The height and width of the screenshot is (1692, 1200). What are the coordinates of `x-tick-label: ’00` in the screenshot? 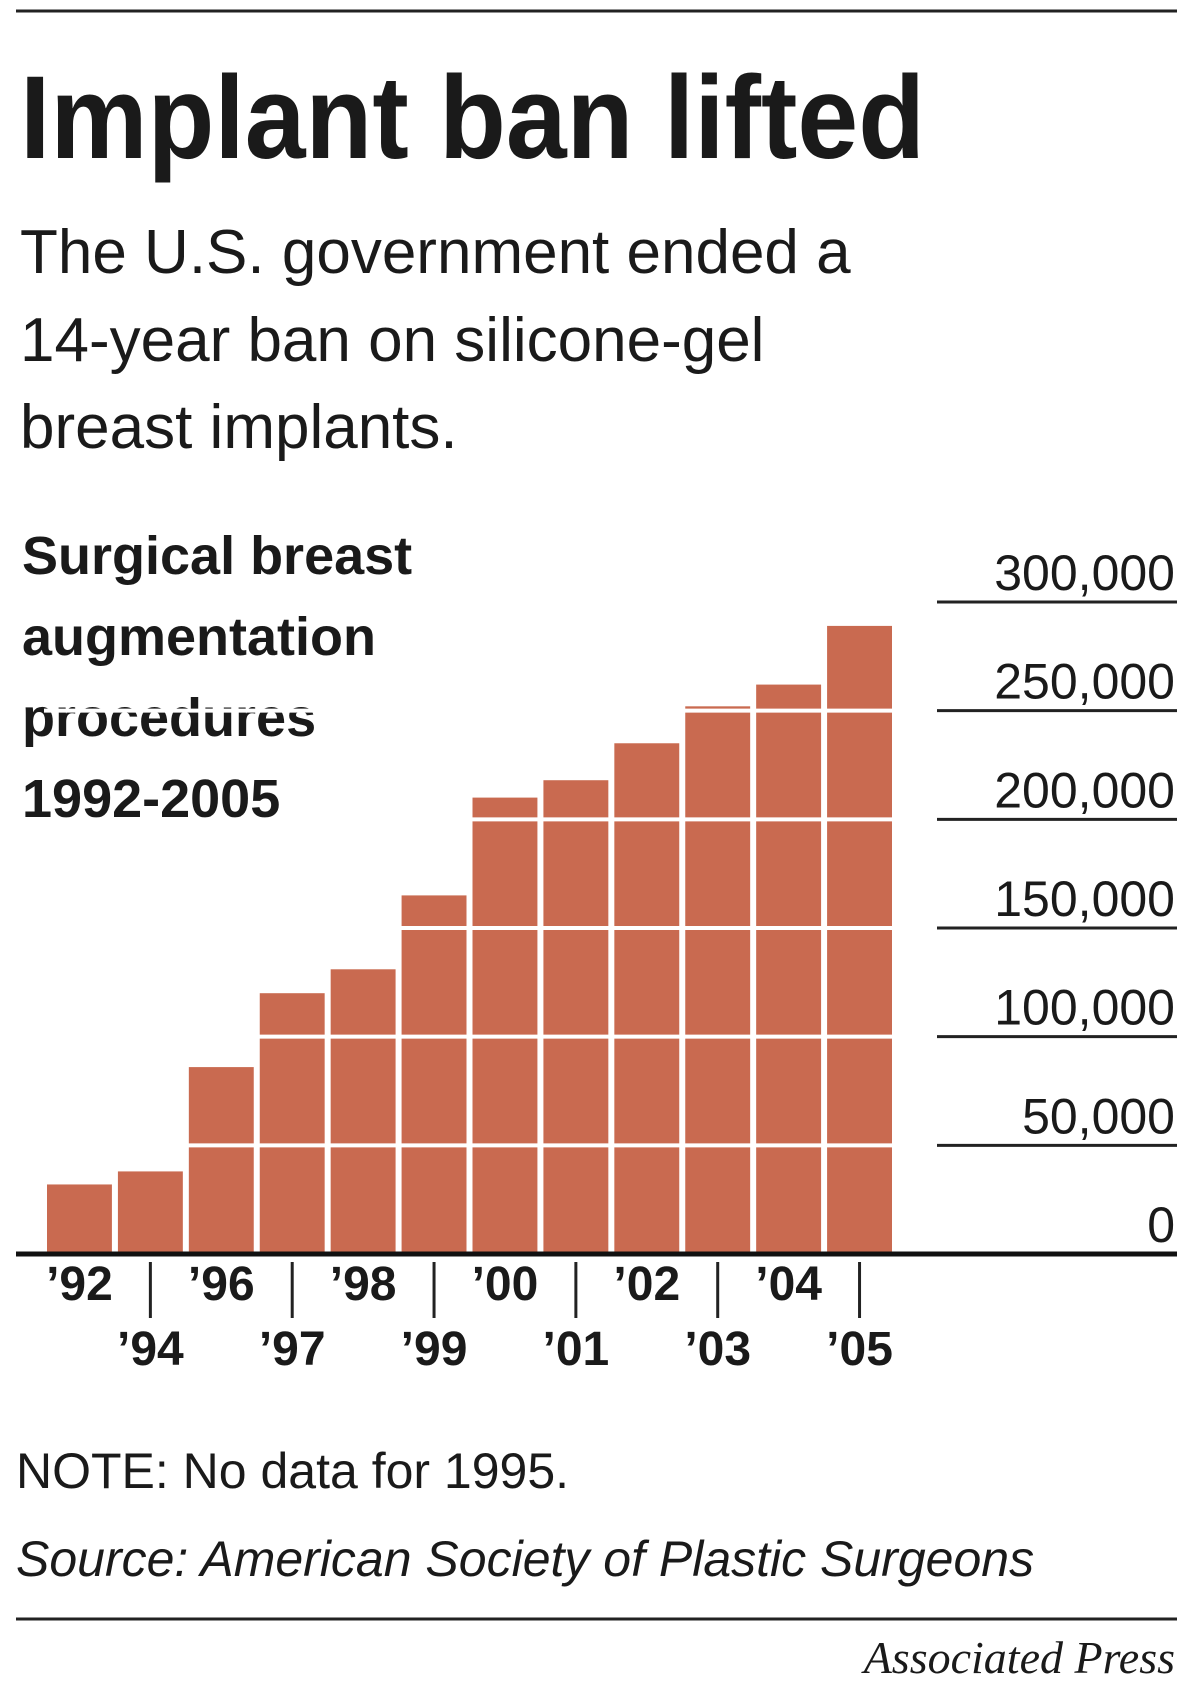 It's located at (505, 1284).